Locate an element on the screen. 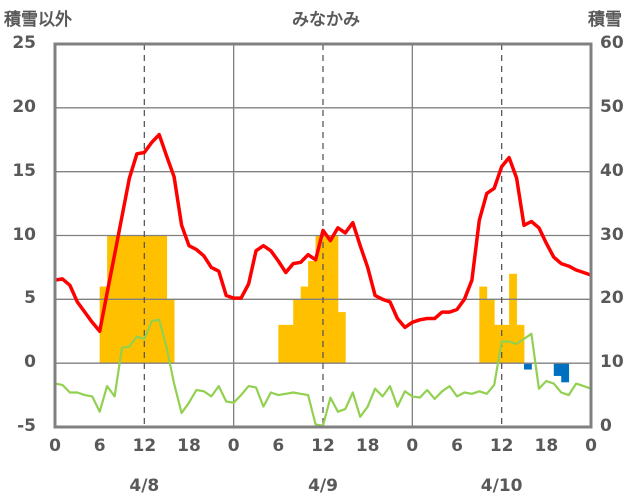 The width and height of the screenshot is (636, 501). y-left-tick-label: 25 is located at coordinates (24, 43).